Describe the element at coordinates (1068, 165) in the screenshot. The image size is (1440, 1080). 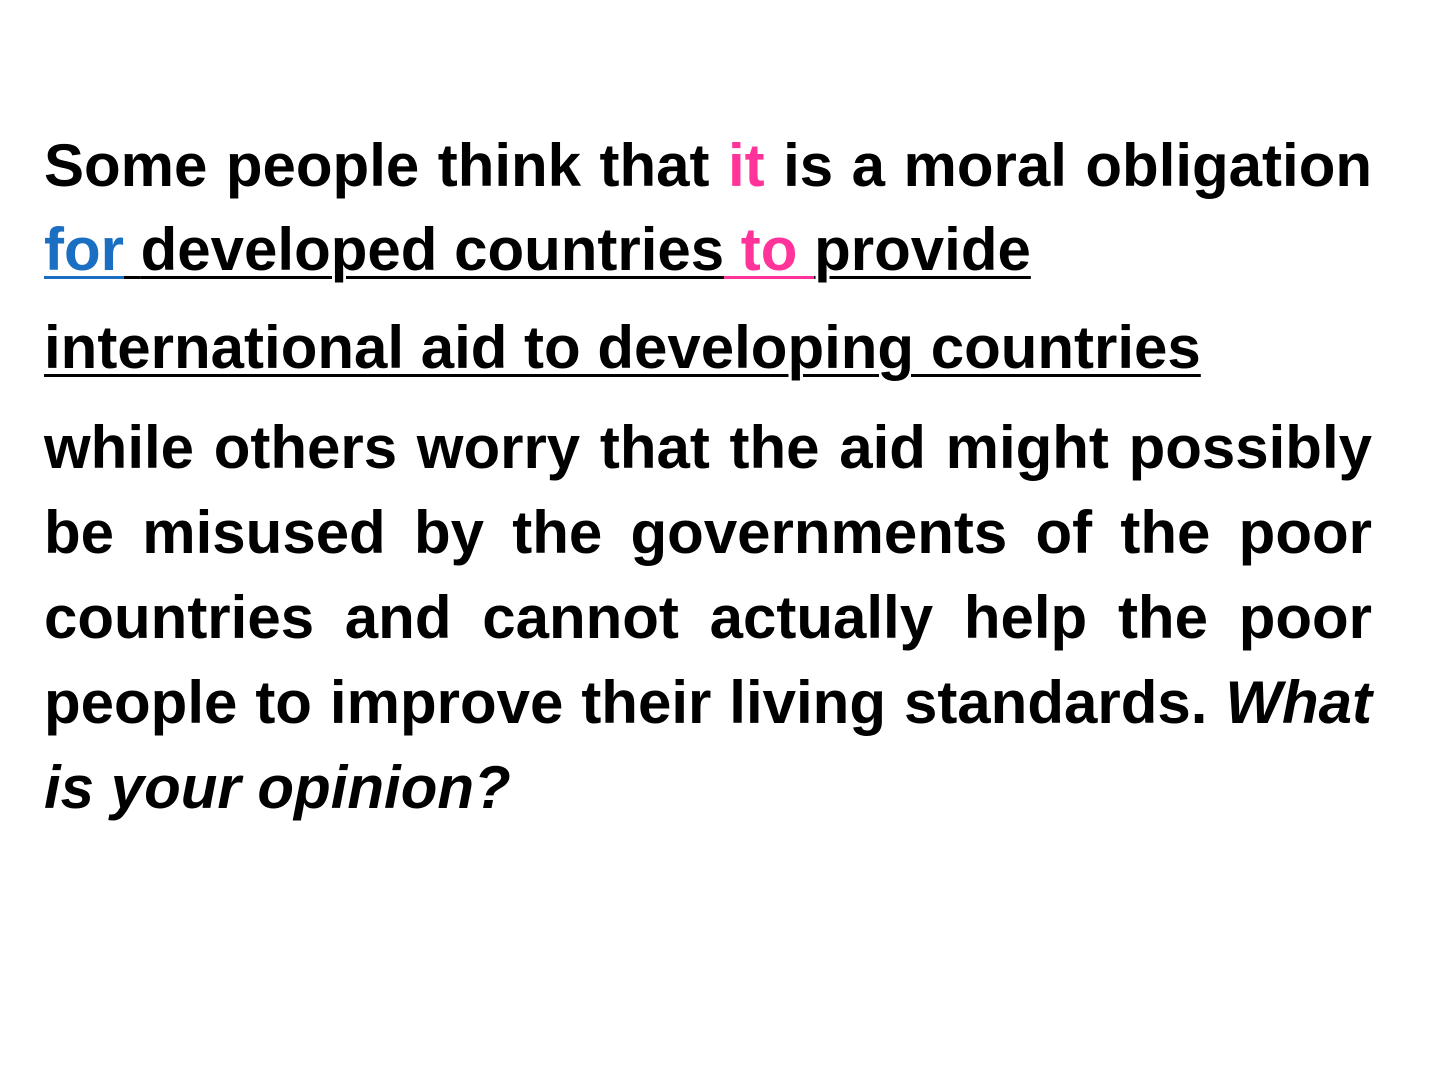
I see `prompt-text-part-2: is a moral obligation` at that location.